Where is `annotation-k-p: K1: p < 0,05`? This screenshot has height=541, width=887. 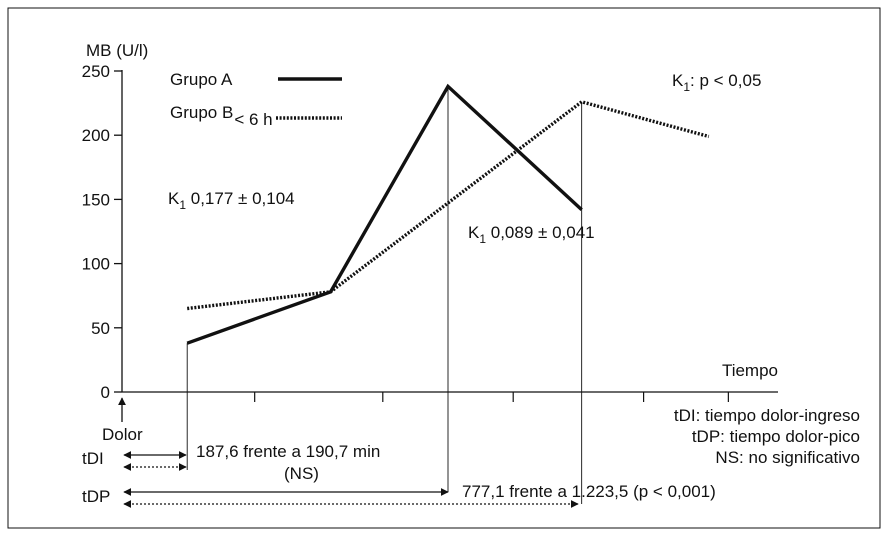 annotation-k-p: K1: p < 0,05 is located at coordinates (716, 82).